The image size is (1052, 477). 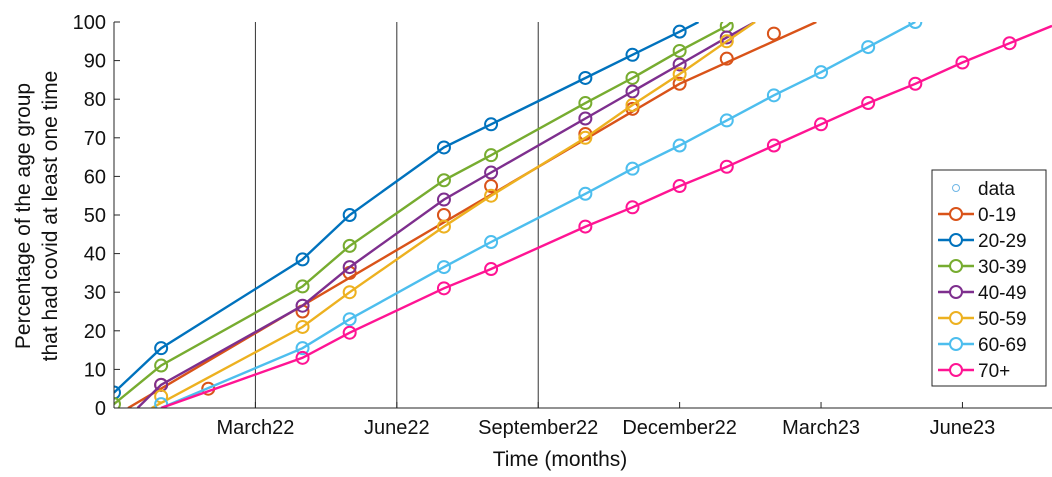 I want to click on y-tick-label-30: 30, so click(x=95, y=293).